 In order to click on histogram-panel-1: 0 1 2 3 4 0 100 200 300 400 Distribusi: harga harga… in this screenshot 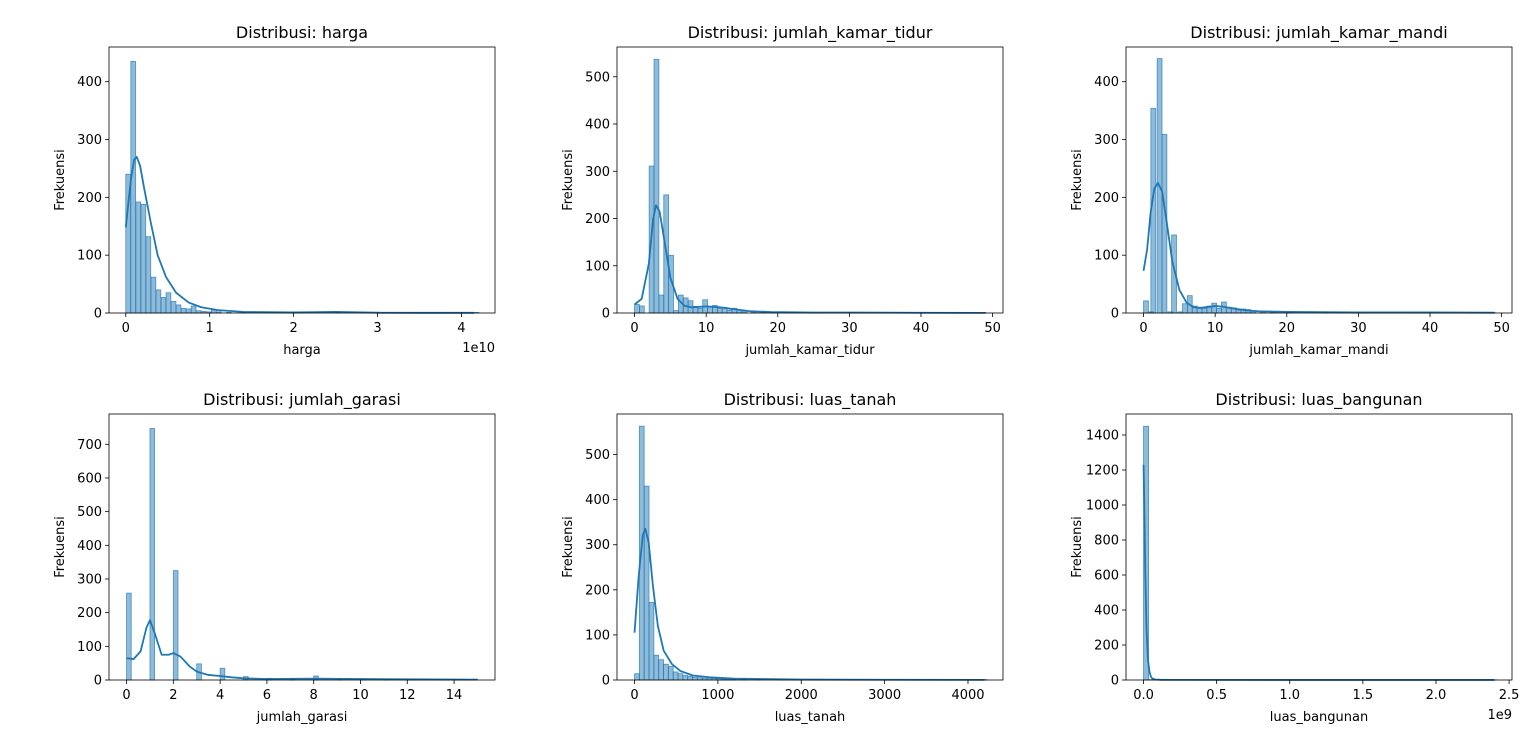, I will do `click(274, 190)`.